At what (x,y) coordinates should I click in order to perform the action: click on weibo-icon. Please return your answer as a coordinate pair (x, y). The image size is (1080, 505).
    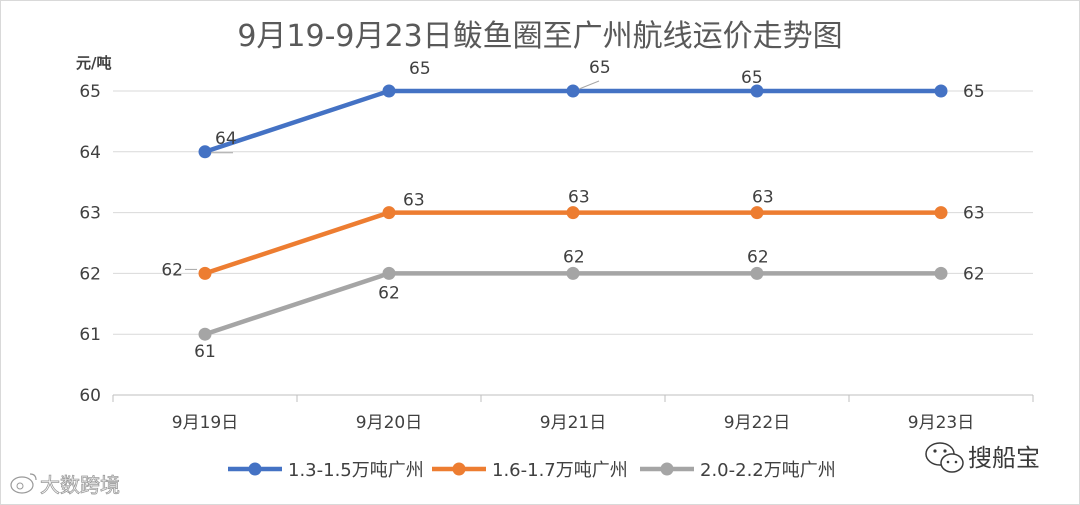
    Looking at the image, I should click on (23, 483).